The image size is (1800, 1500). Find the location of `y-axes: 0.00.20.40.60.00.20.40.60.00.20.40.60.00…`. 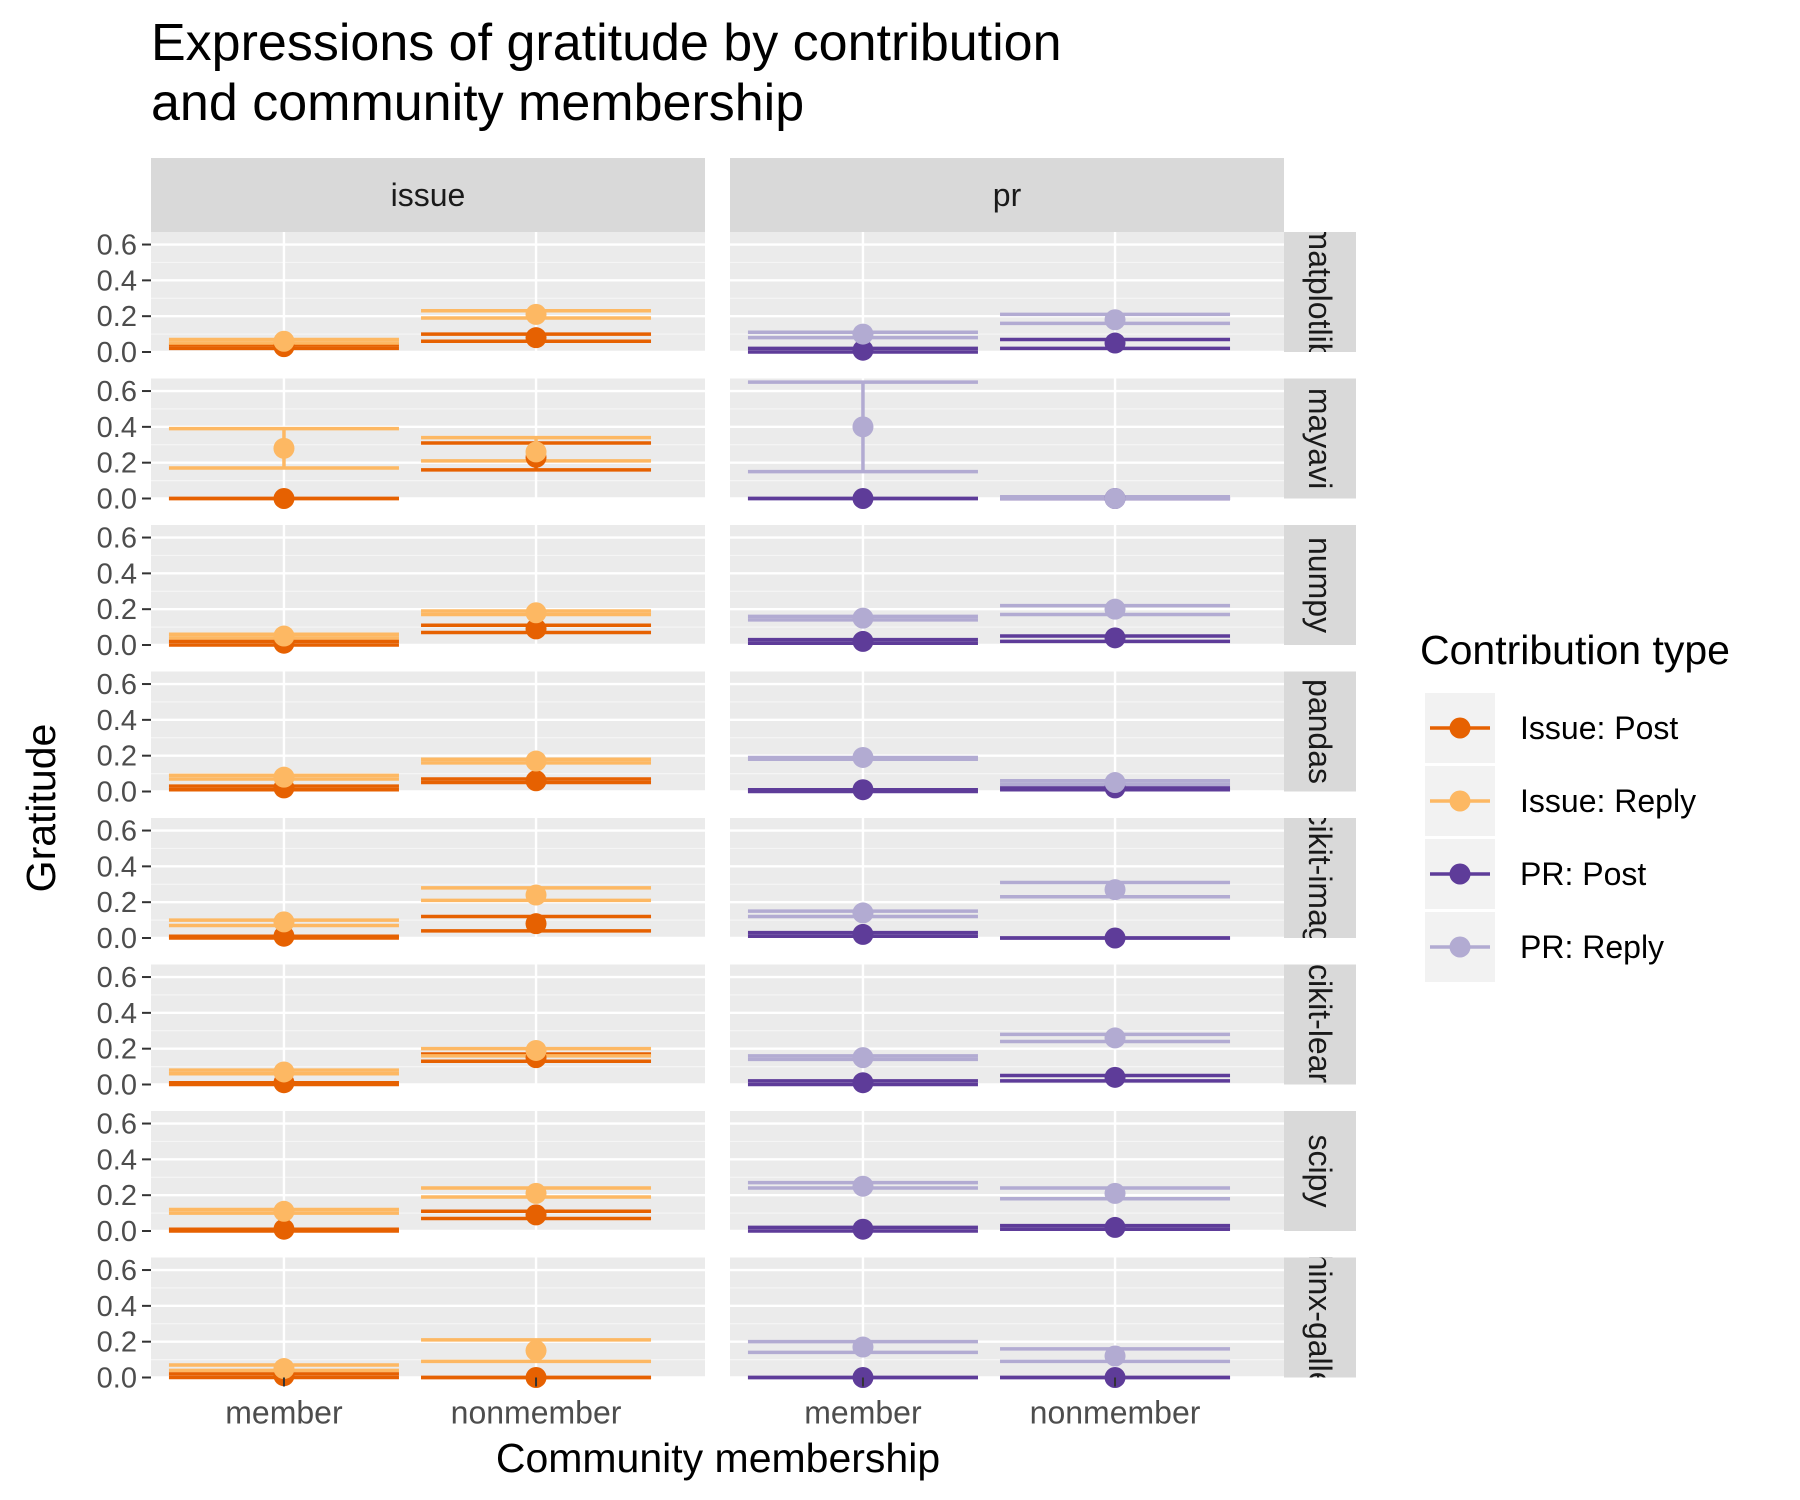

y-axes: 0.00.20.40.60.00.20.40.60.00.20.40.60.00… is located at coordinates (124, 812).